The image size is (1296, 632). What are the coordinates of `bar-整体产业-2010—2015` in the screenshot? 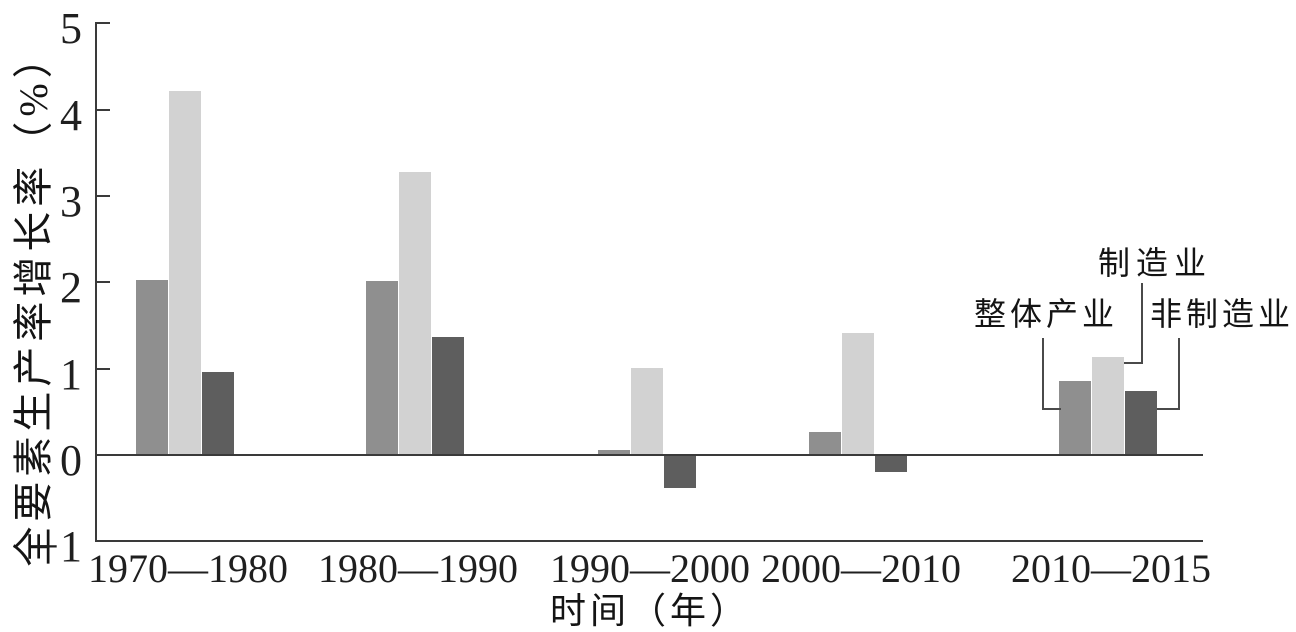 It's located at (1075, 417).